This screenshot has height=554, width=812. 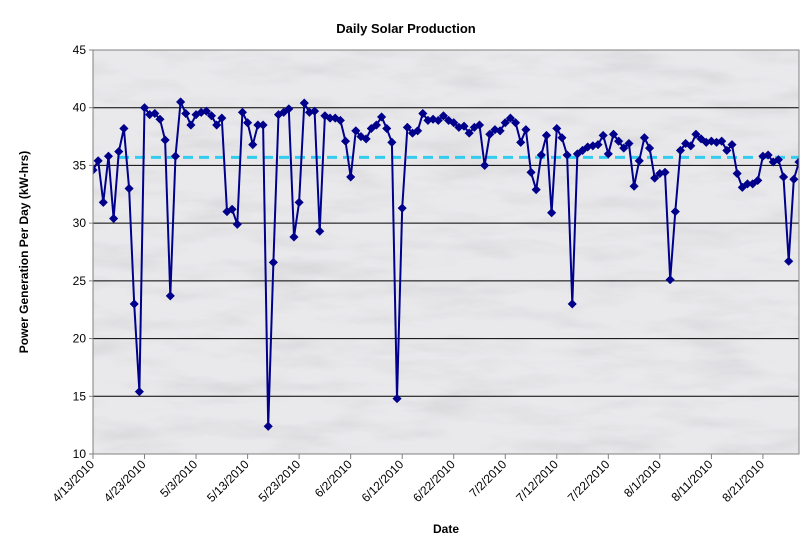 What do you see at coordinates (80, 223) in the screenshot?
I see `y-tick-label: 30` at bounding box center [80, 223].